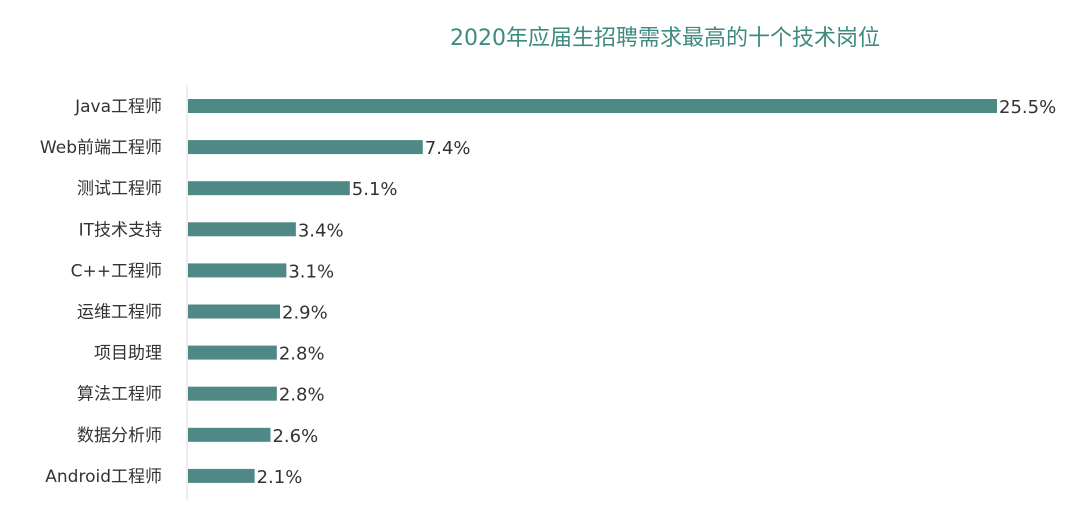 The width and height of the screenshot is (1080, 510). I want to click on data-label: 25.5%, so click(1027, 107).